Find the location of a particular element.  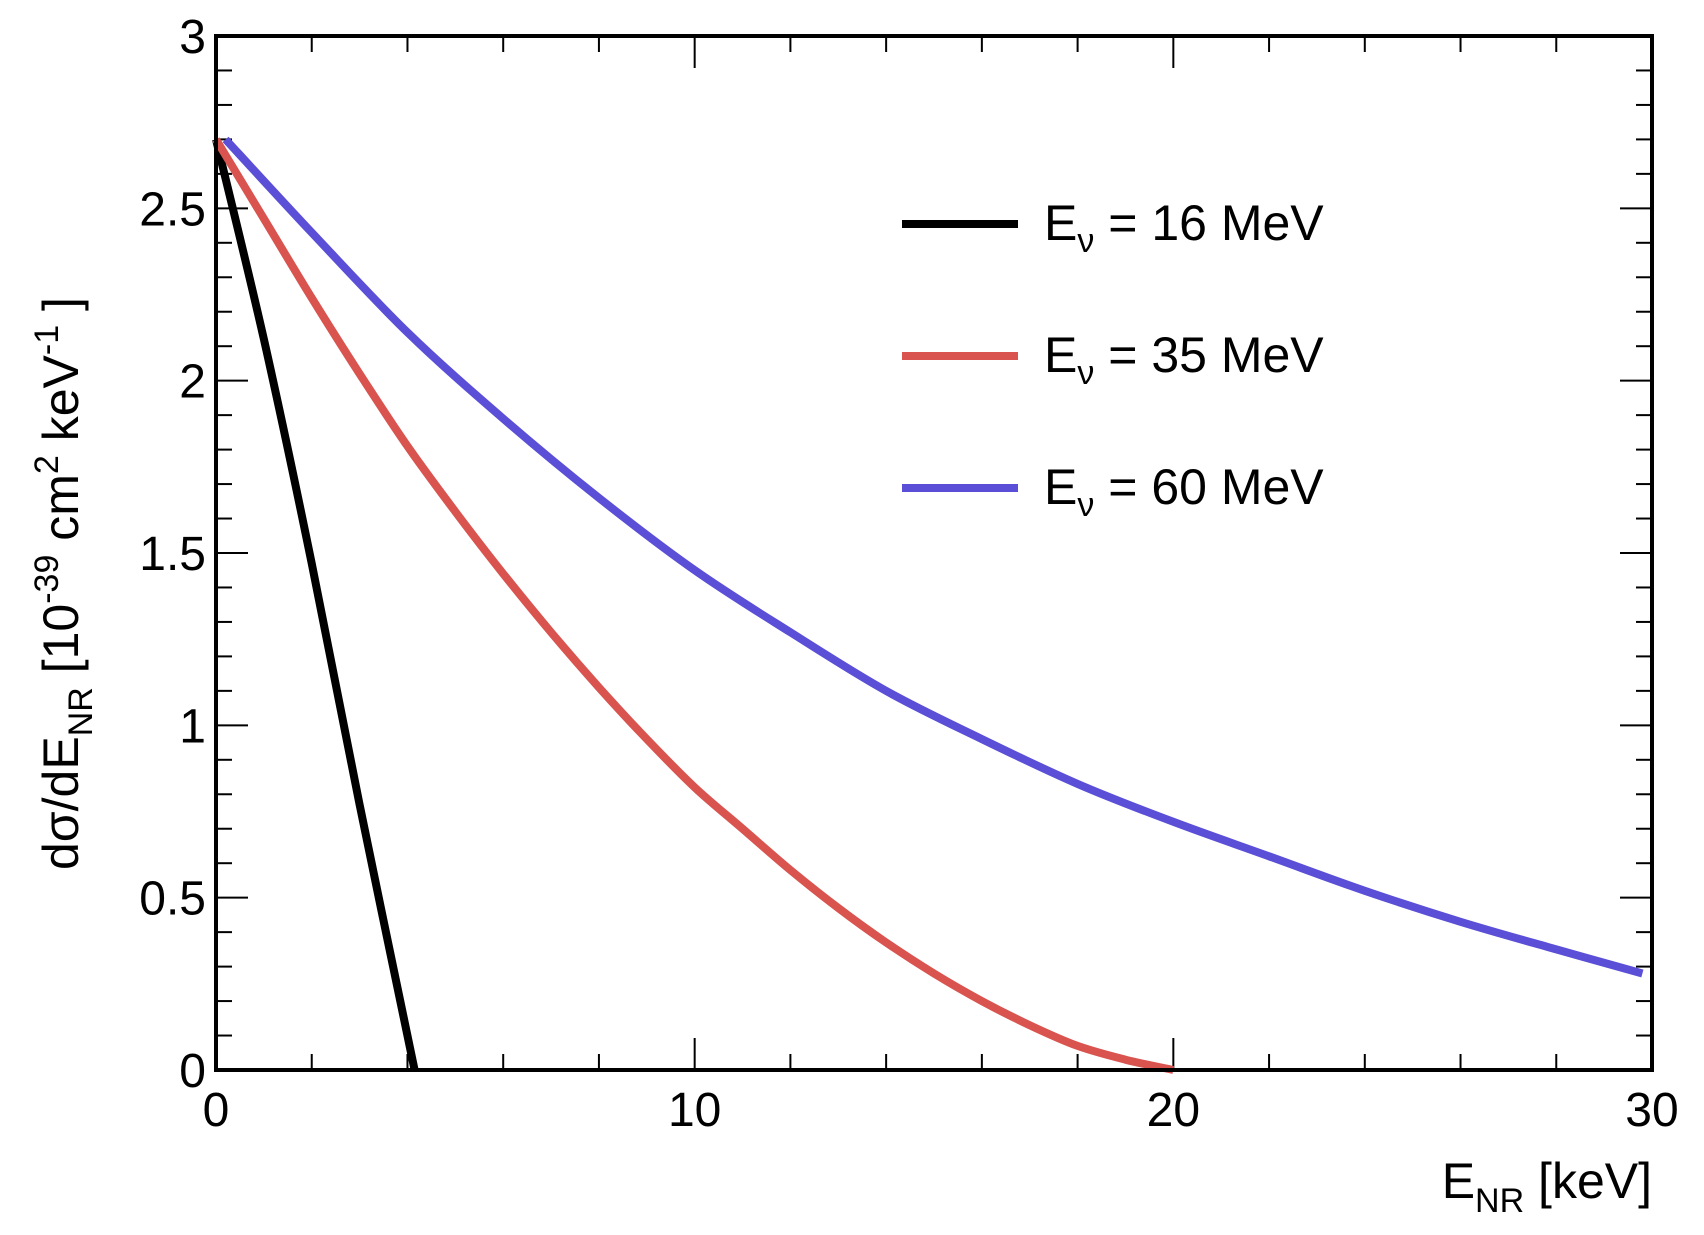

legend-label-60mev-sub: ν is located at coordinates (1085, 505).